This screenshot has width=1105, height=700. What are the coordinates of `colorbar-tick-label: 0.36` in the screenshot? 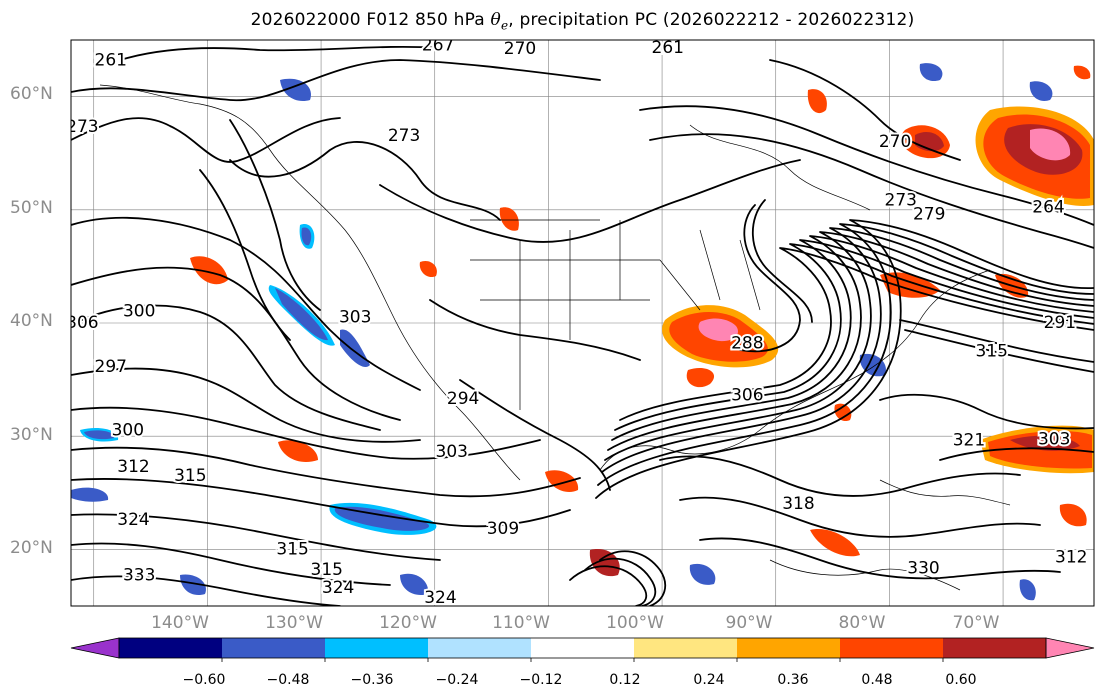 It's located at (793, 680).